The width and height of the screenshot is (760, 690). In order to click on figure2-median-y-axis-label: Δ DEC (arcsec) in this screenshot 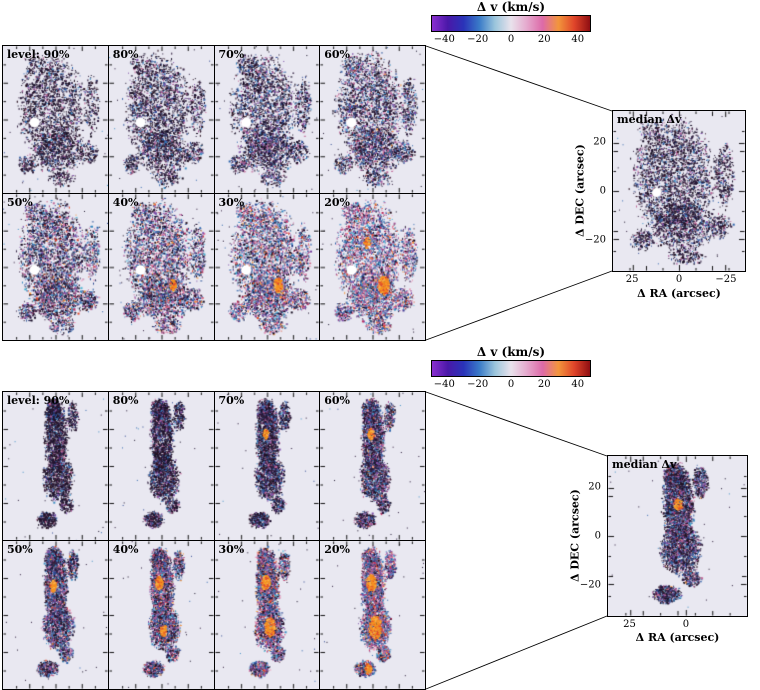, I will do `click(575, 536)`.